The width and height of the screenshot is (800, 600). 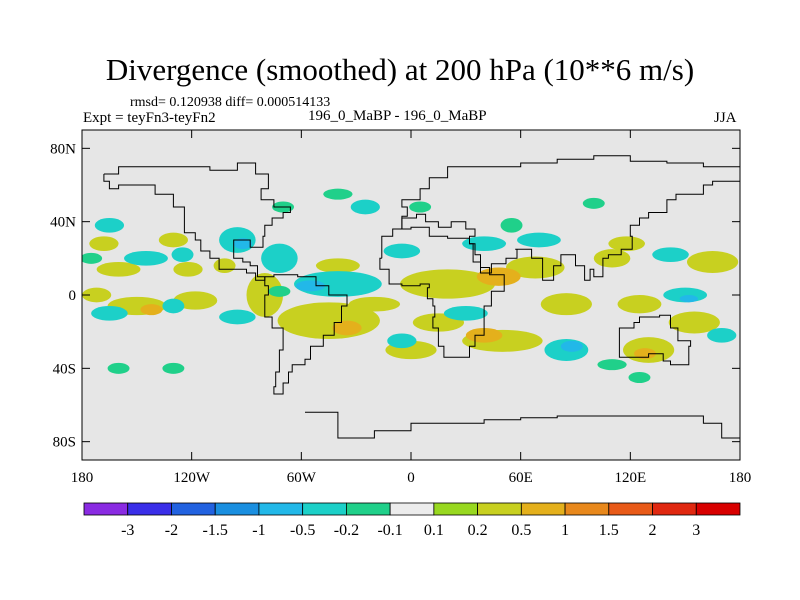 I want to click on x-tick-label-4: 60E, so click(x=521, y=478).